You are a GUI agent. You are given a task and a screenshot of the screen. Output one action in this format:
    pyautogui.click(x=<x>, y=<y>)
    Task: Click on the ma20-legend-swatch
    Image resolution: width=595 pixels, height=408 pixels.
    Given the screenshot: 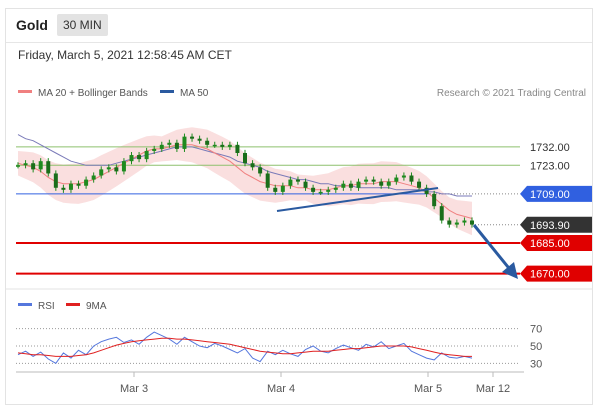 What is the action you would take?
    pyautogui.click(x=25, y=91)
    